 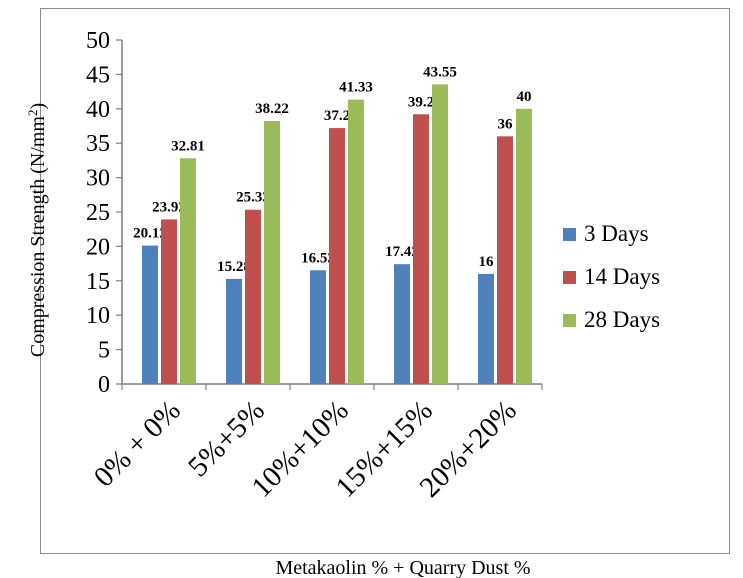 What do you see at coordinates (104, 385) in the screenshot?
I see `y-tick-label: 0` at bounding box center [104, 385].